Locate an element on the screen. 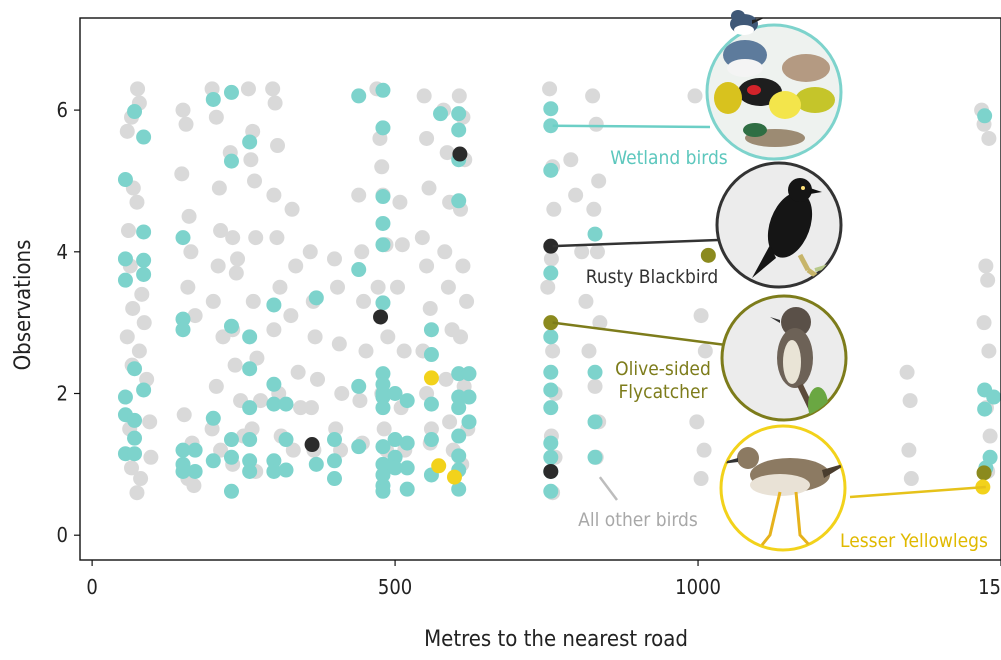  x-tick-label: 1000 is located at coordinates (698, 587).